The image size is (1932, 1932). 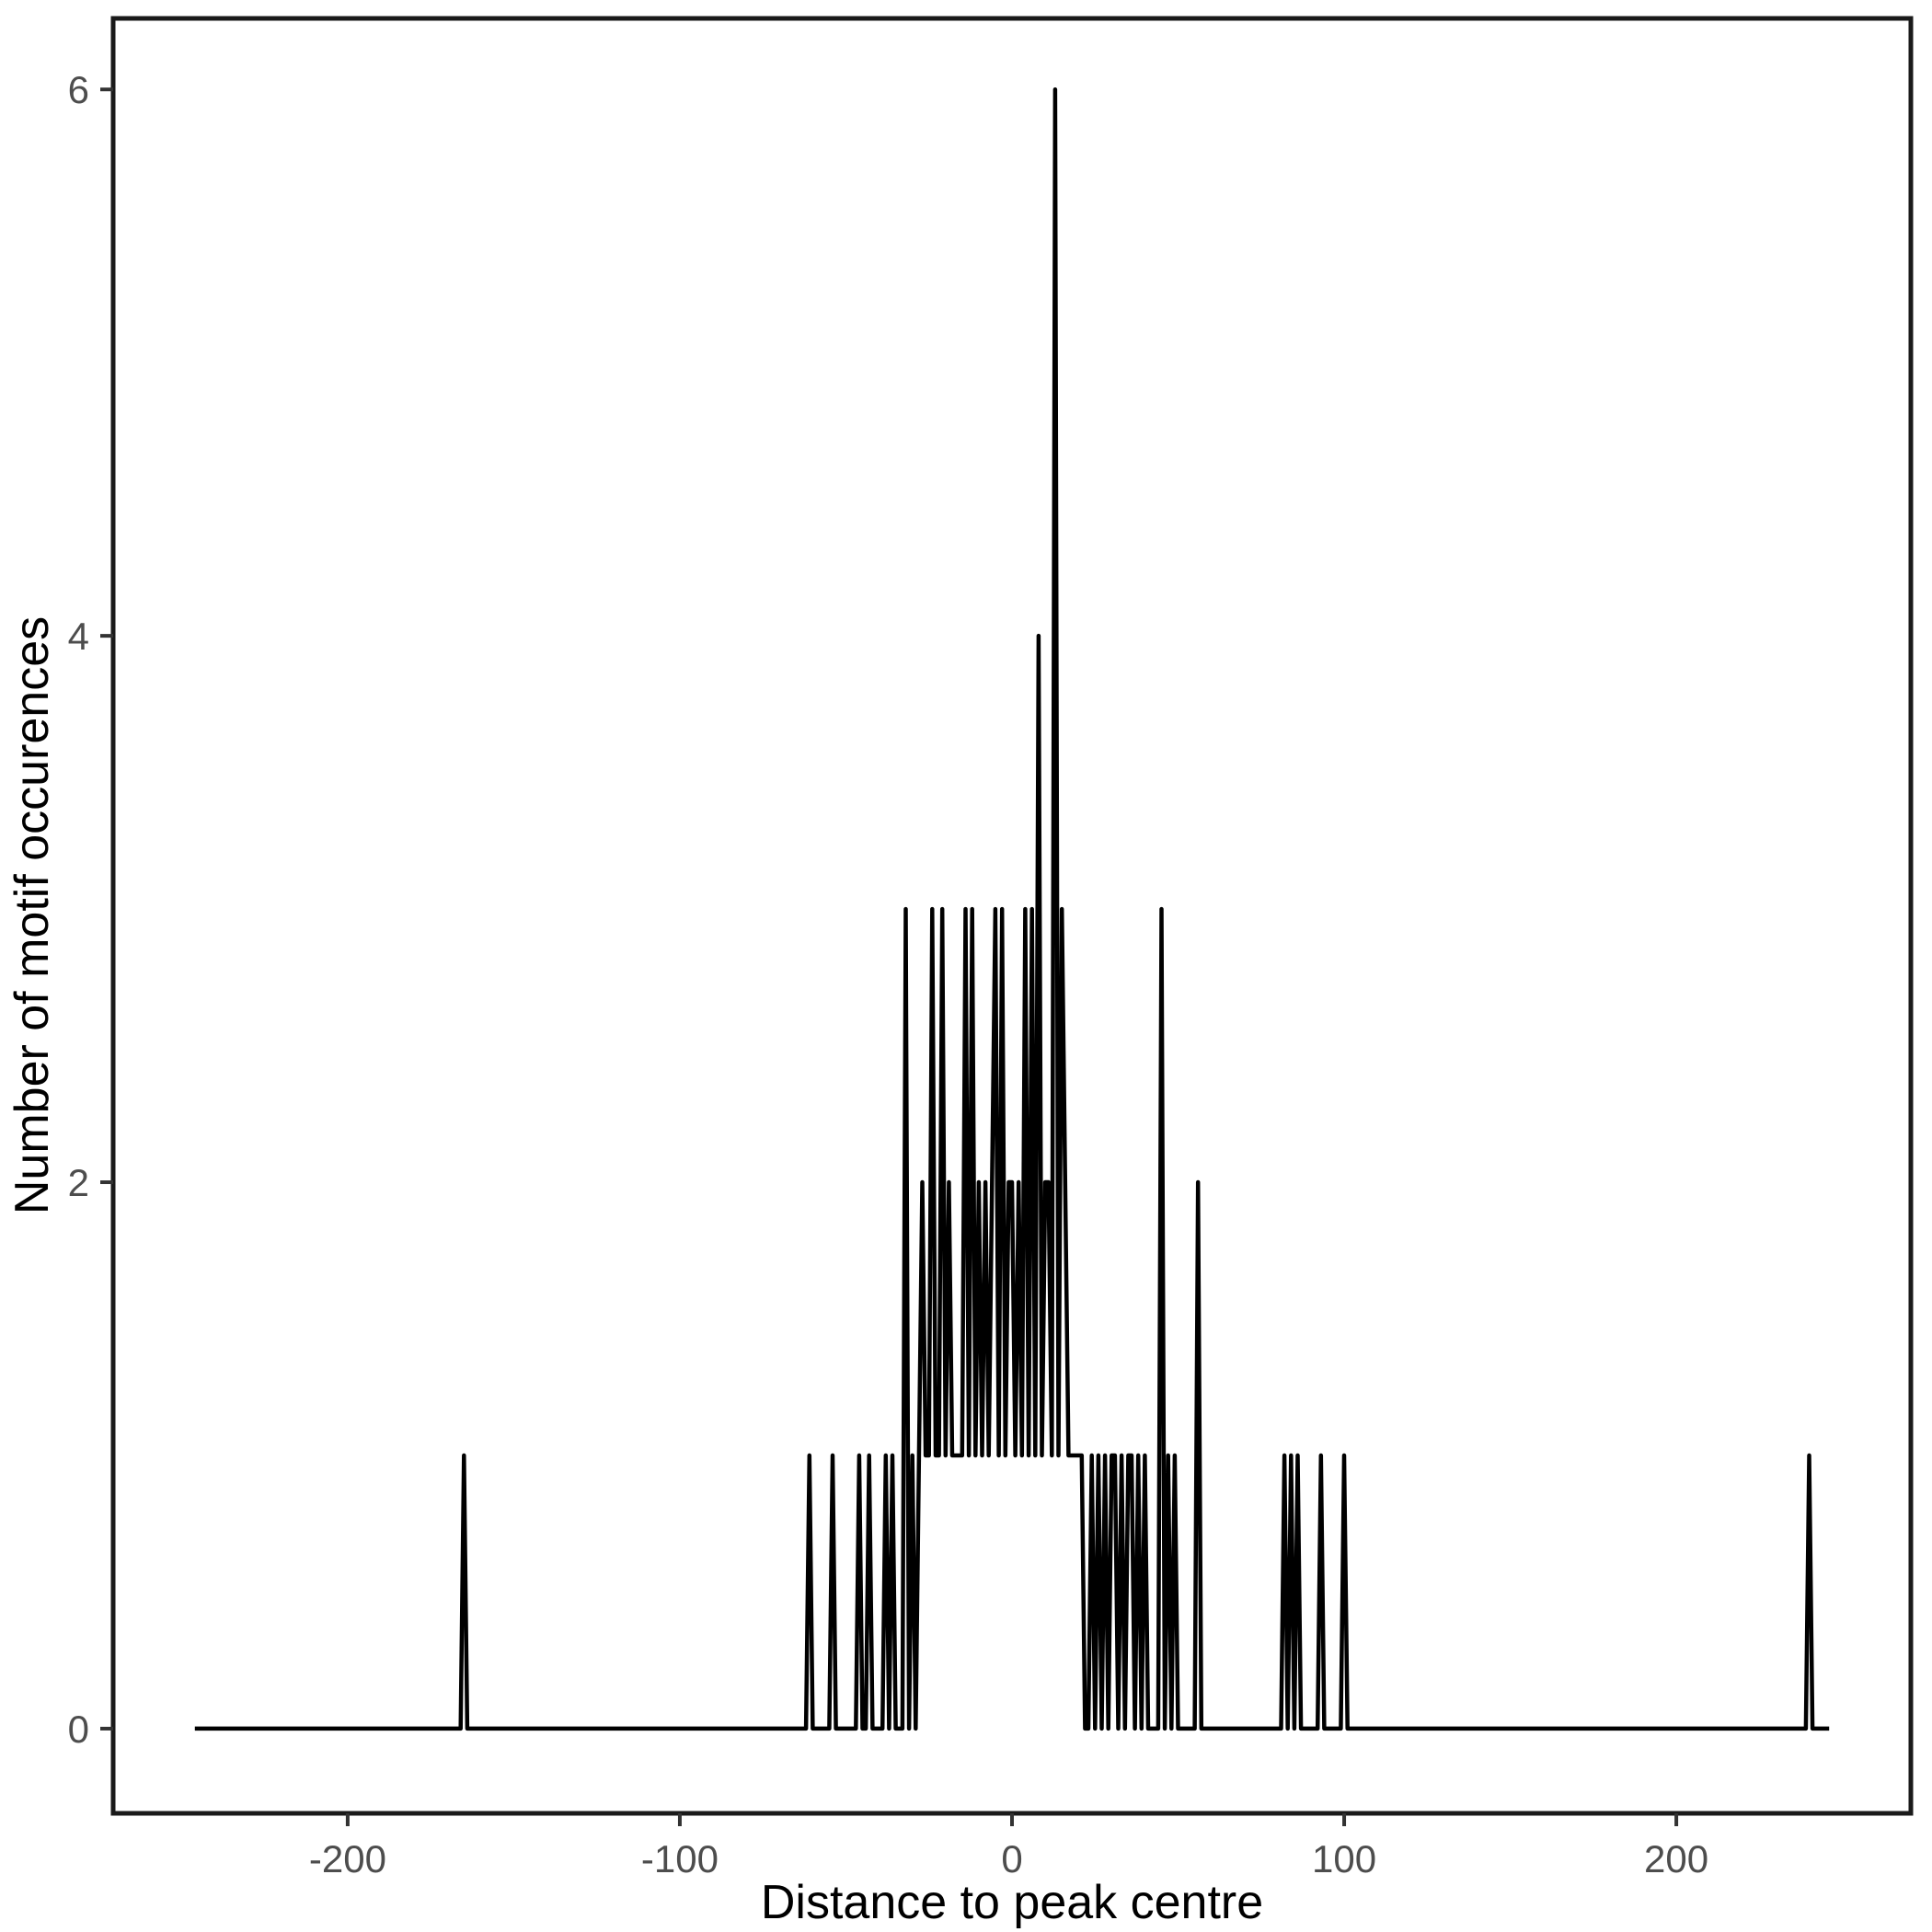 I want to click on y-tick-label: 2, so click(x=78, y=1182).